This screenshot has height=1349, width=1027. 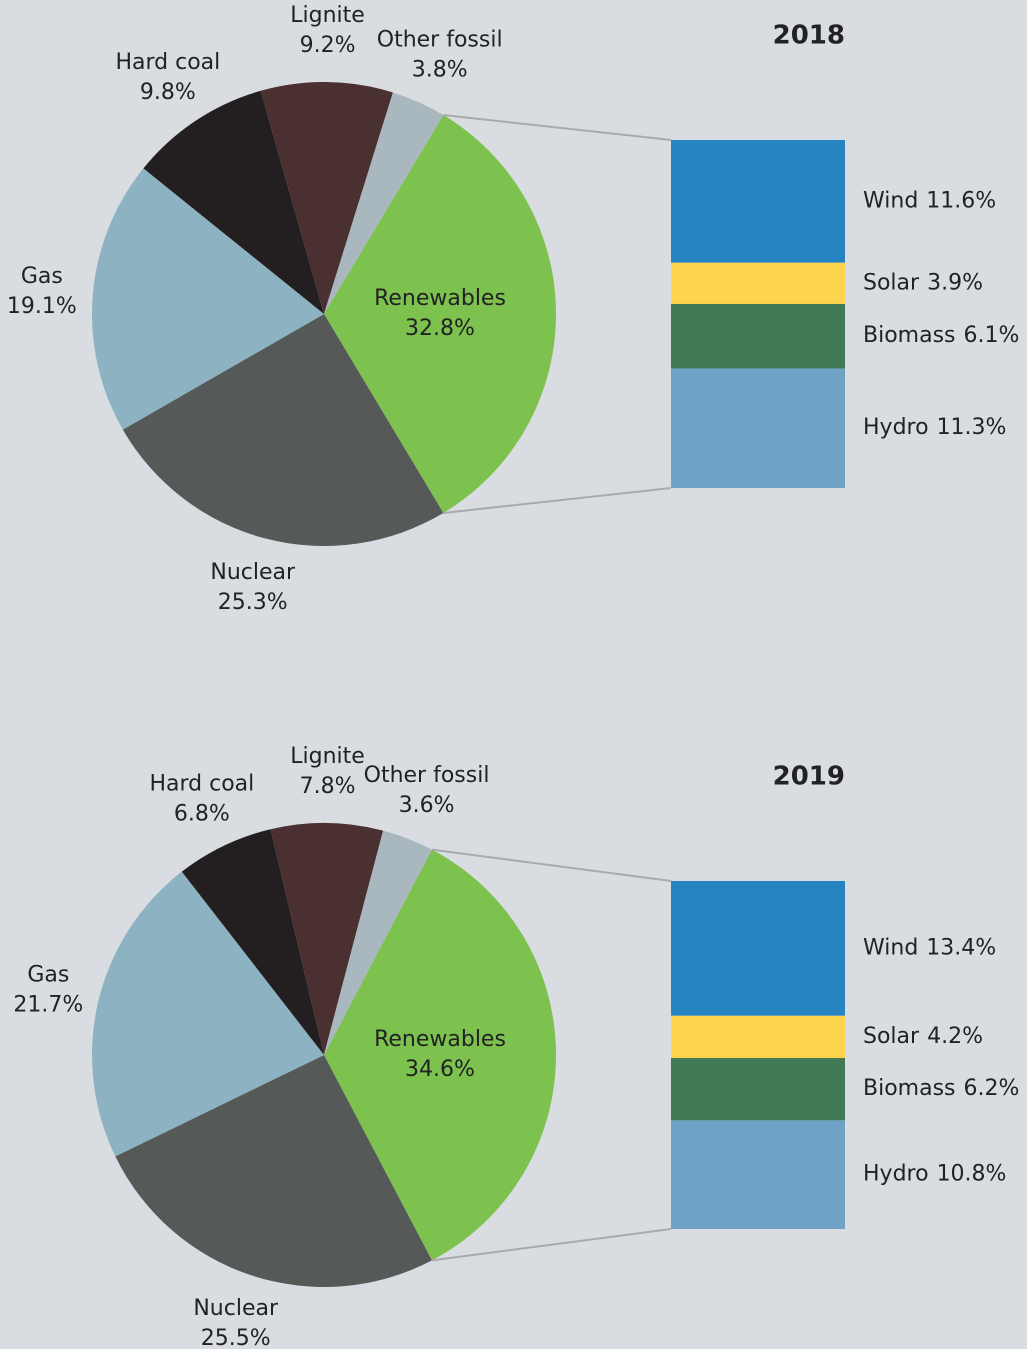 I want to click on slice-value: 25.3%, so click(x=253, y=602).